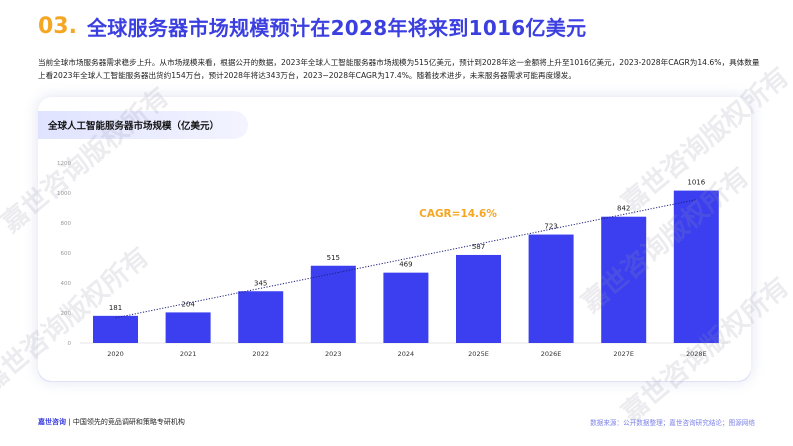 Image resolution: width=793 pixels, height=446 pixels. What do you see at coordinates (550, 227) in the screenshot?
I see `data-label: 723` at bounding box center [550, 227].